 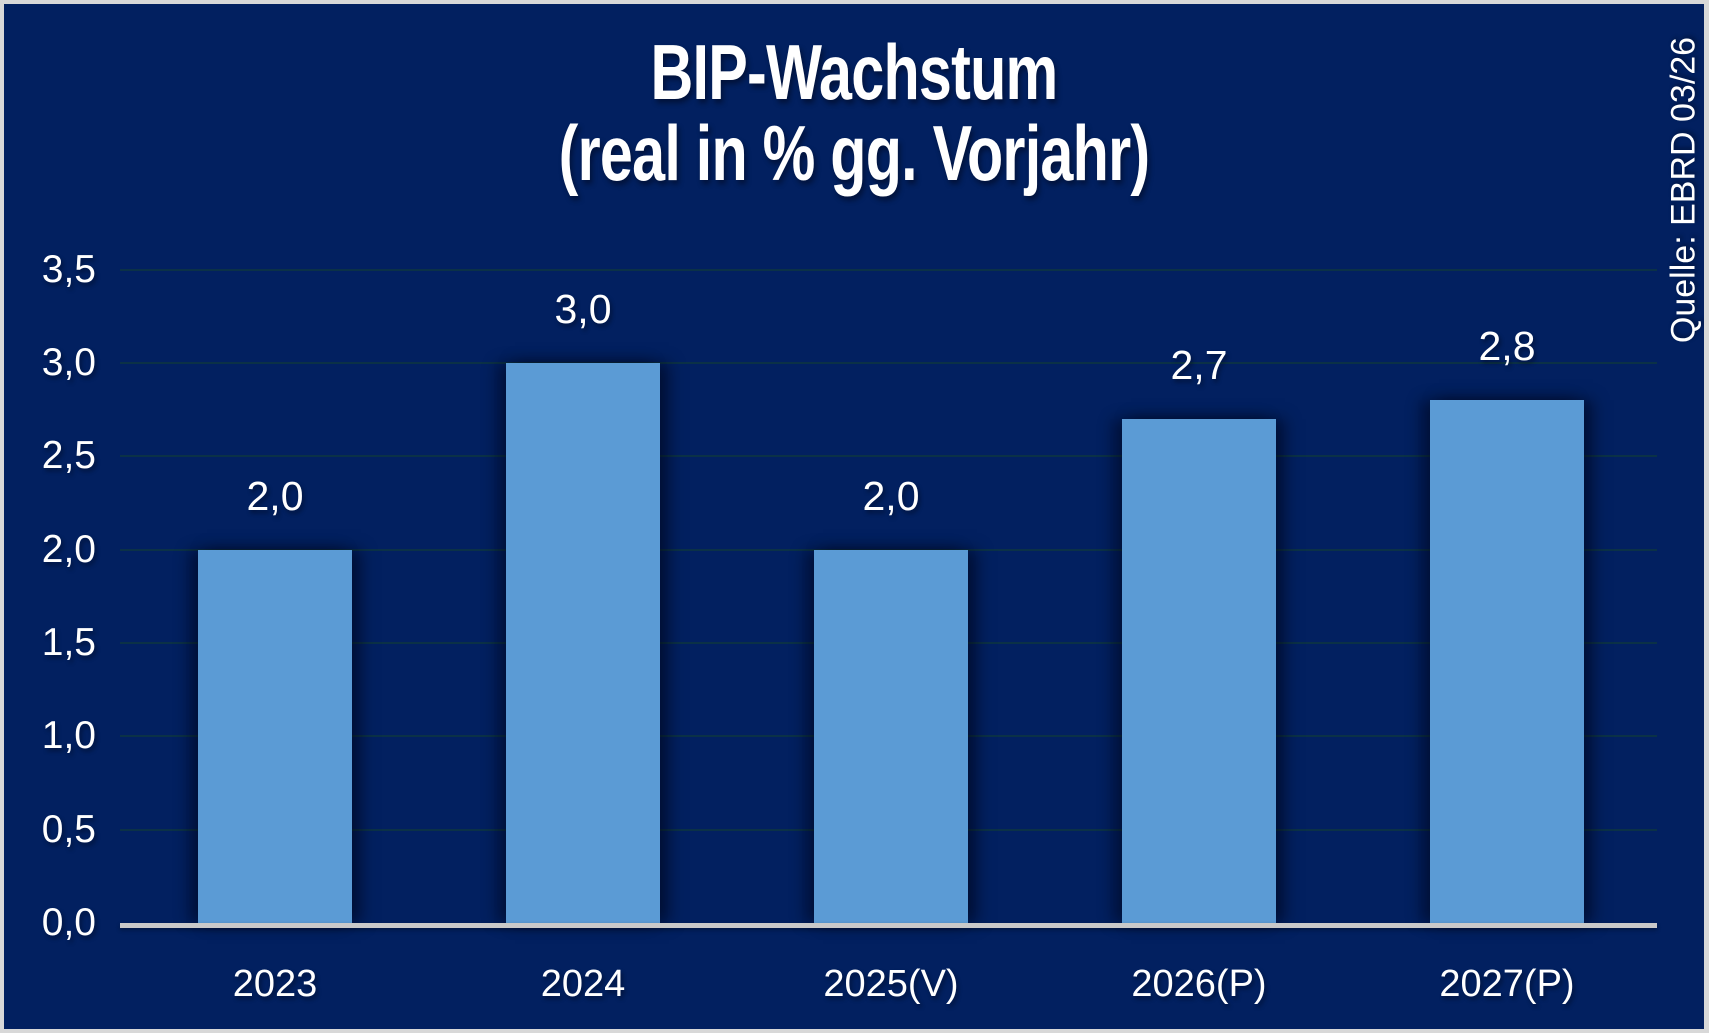 What do you see at coordinates (854, 72) in the screenshot?
I see `chart-title: BIP-Wachstum` at bounding box center [854, 72].